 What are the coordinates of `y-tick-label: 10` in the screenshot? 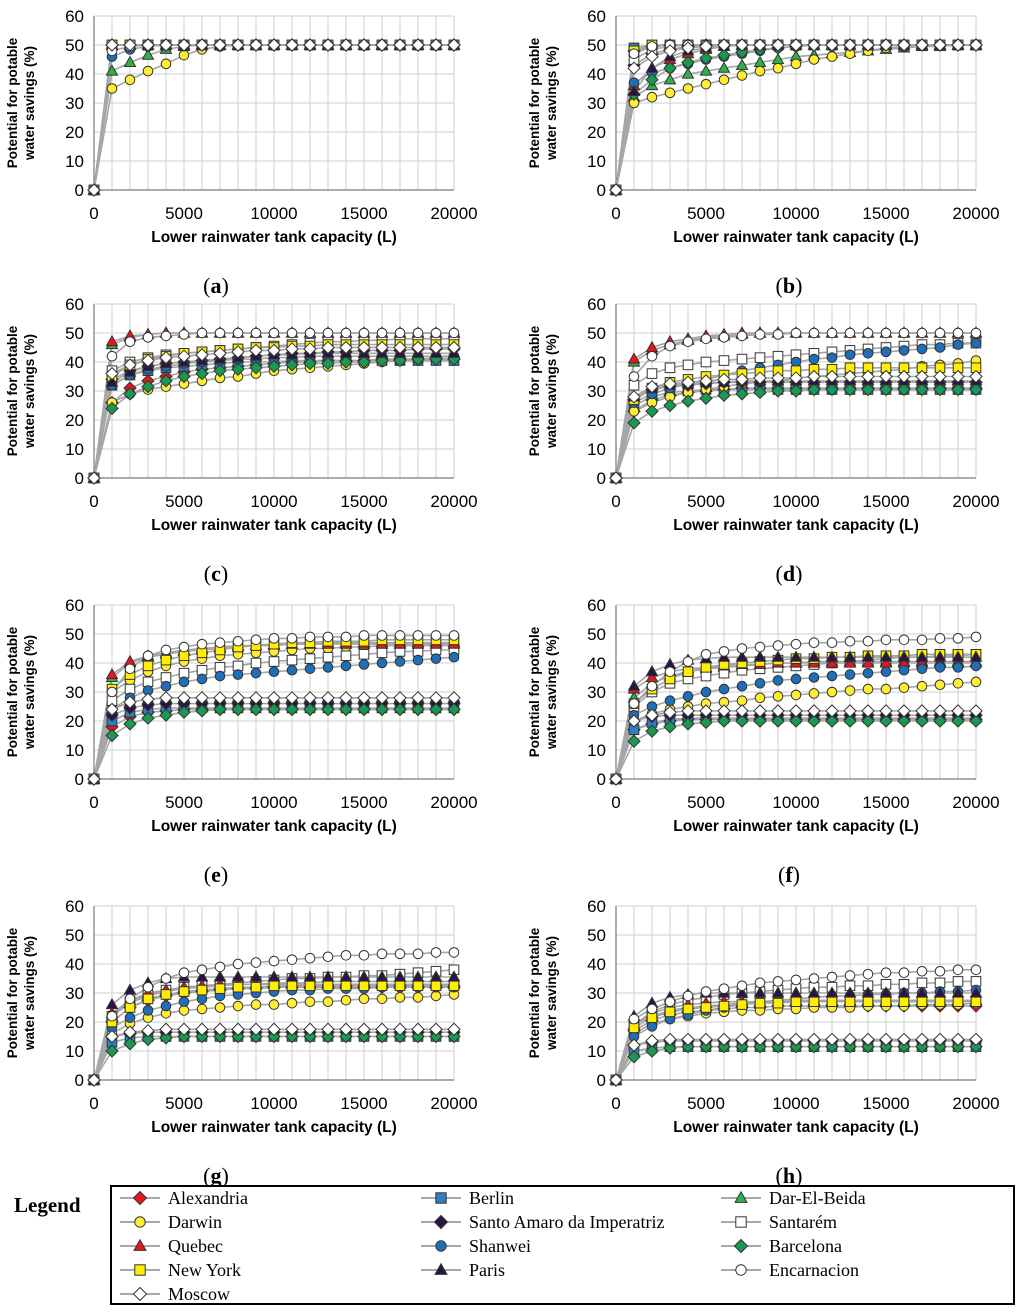 It's located at (596, 161).